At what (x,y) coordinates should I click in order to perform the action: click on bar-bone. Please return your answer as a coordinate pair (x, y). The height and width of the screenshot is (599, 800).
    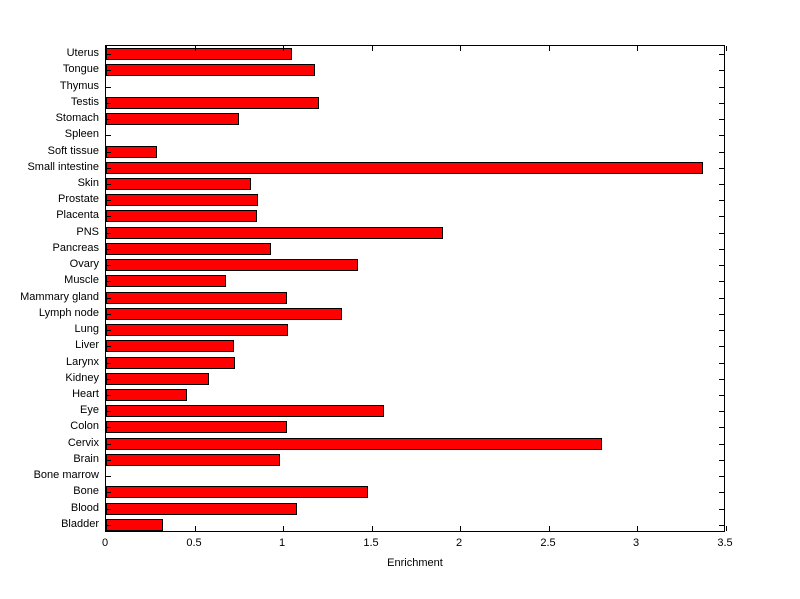
    Looking at the image, I should click on (237, 492).